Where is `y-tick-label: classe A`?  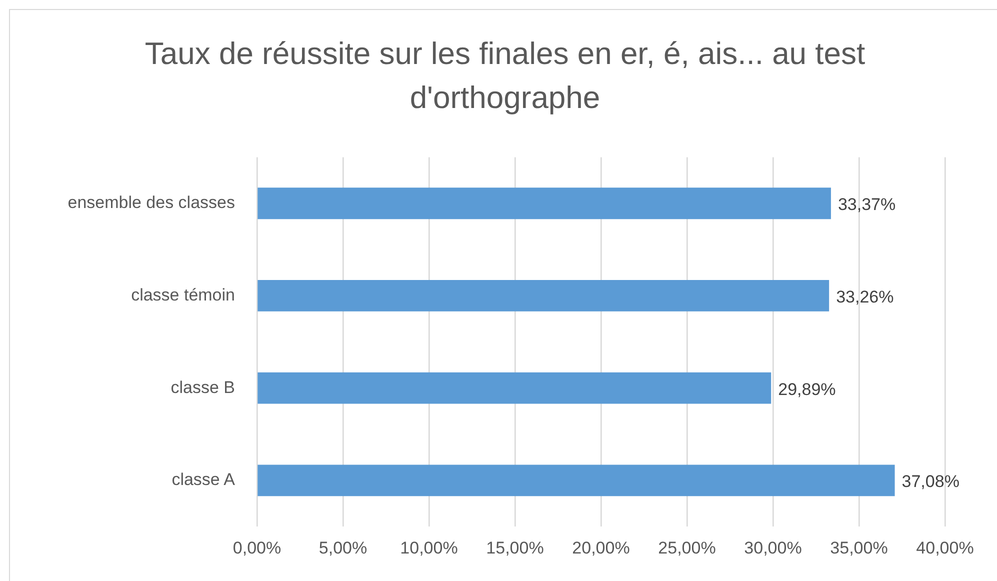 y-tick-label: classe A is located at coordinates (204, 480).